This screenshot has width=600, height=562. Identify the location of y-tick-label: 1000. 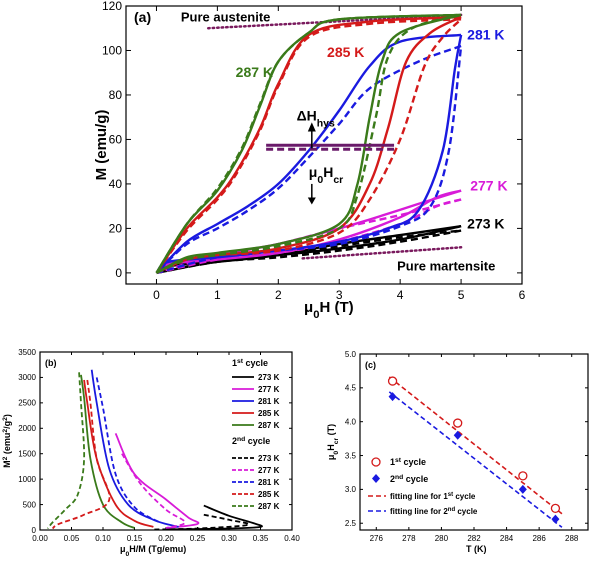
(27, 479).